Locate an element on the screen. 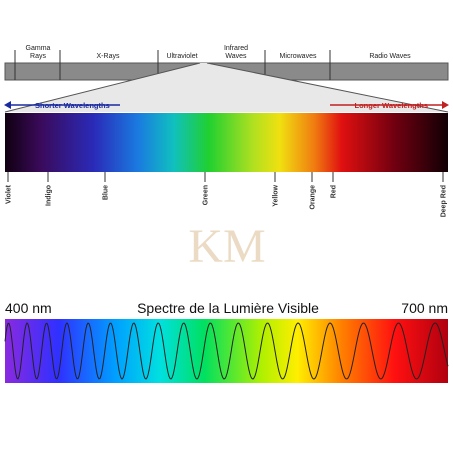 The image size is (453, 453). visible-spectrum is located at coordinates (226, 351).